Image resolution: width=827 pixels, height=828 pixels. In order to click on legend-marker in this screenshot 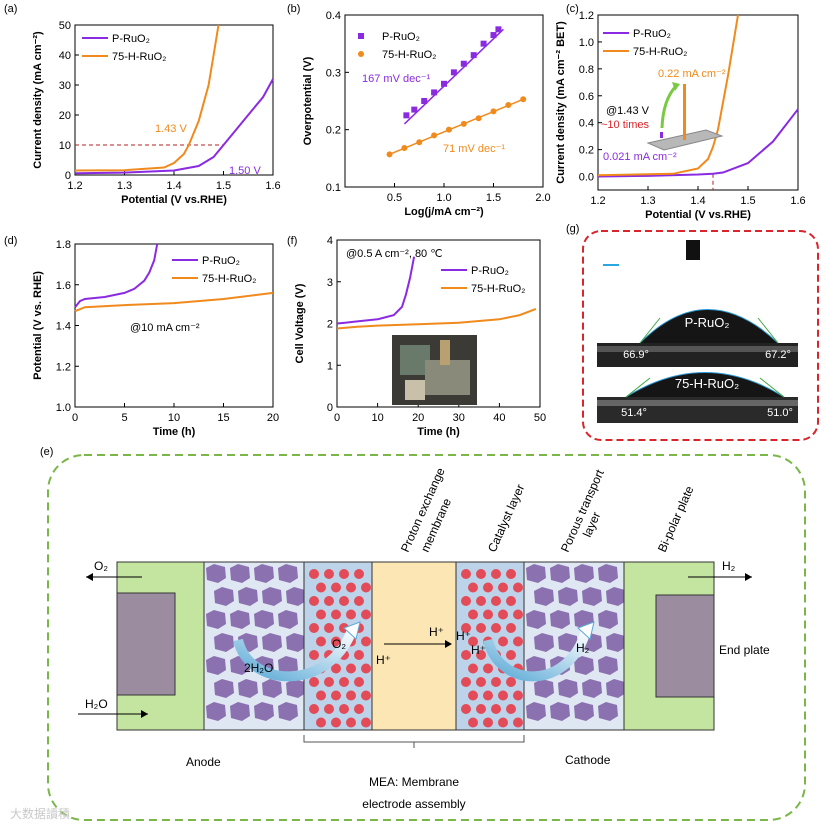, I will do `click(361, 54)`.